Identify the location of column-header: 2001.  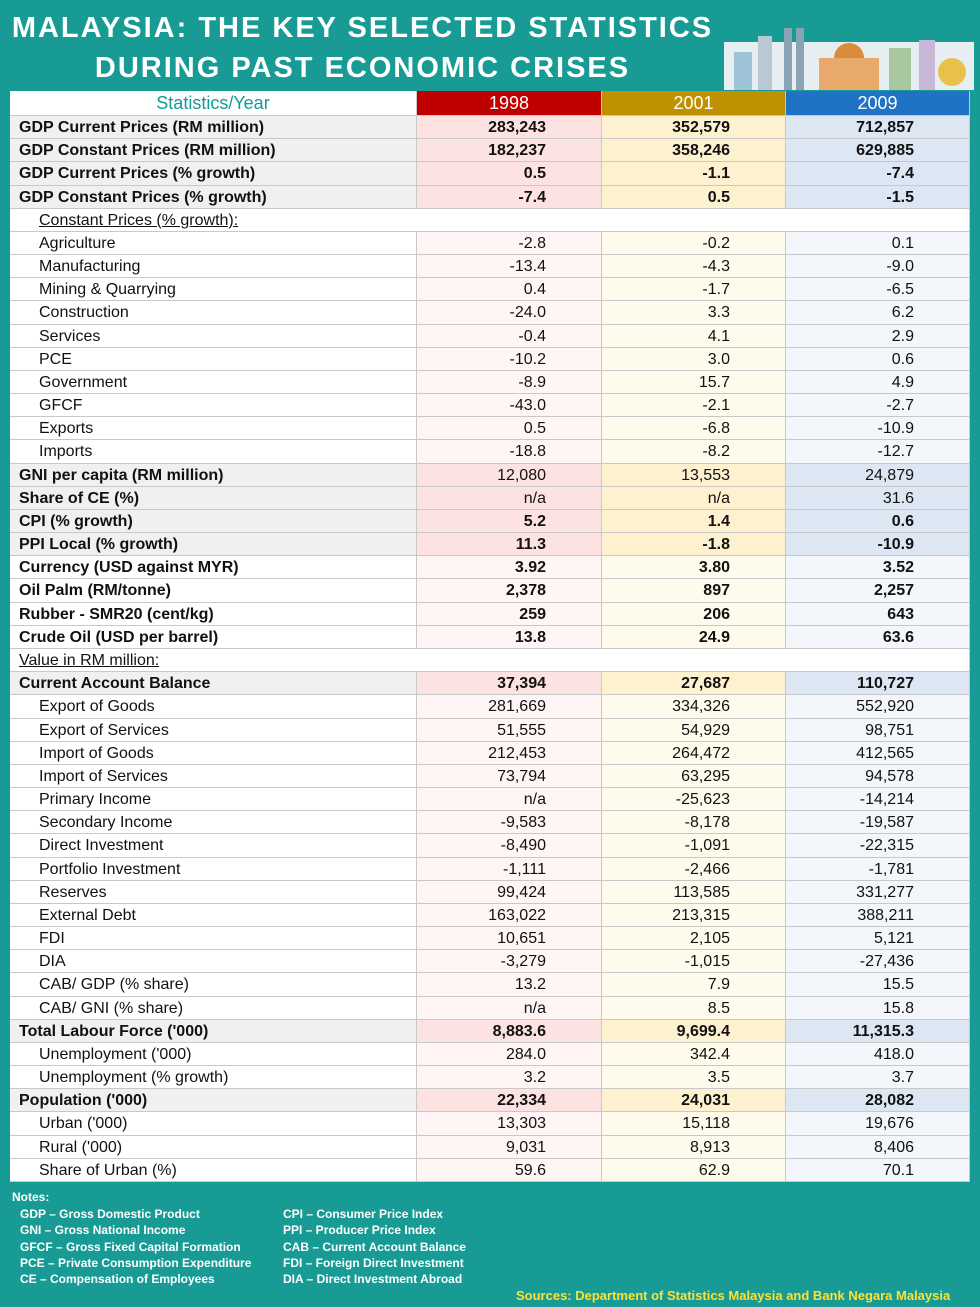
(694, 103).